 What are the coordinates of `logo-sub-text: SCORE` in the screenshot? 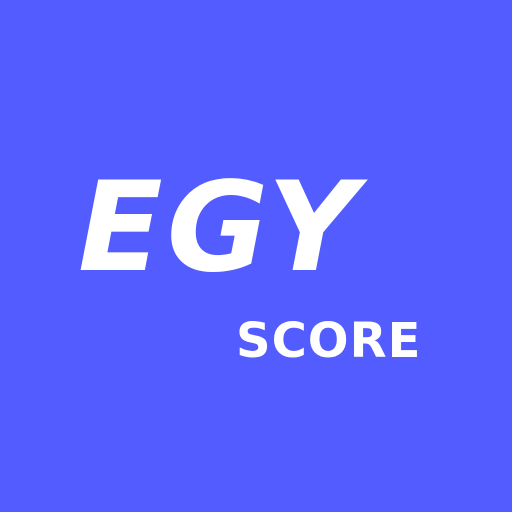 It's located at (328, 341).